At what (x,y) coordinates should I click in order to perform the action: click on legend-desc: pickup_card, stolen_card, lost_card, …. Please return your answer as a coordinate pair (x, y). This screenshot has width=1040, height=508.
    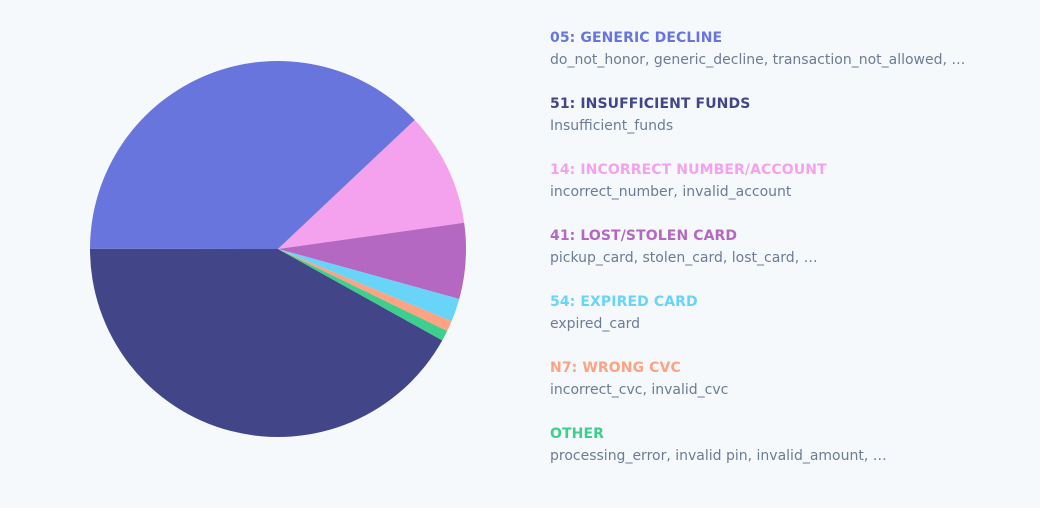
    Looking at the image, I should click on (684, 258).